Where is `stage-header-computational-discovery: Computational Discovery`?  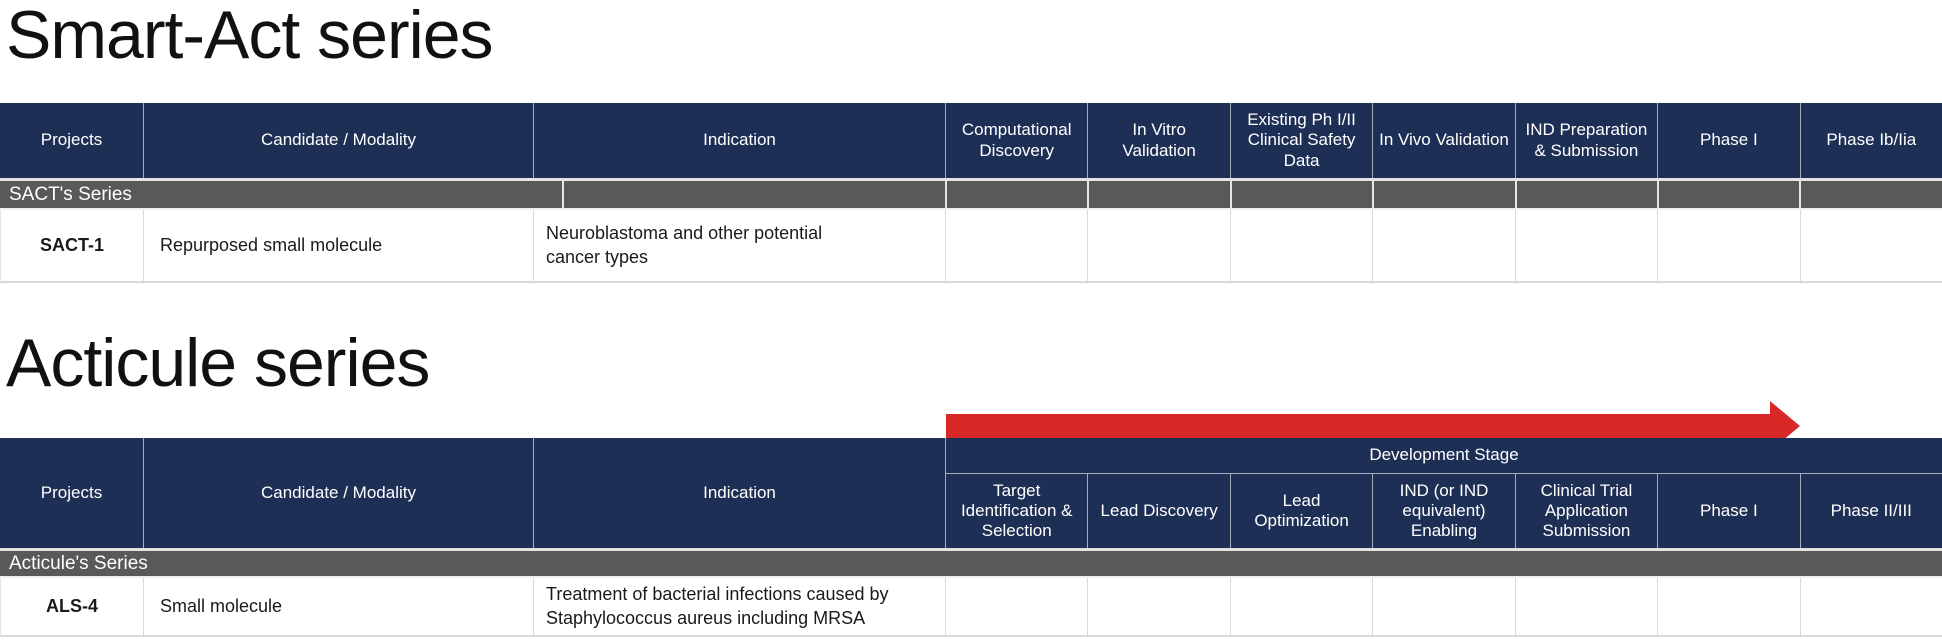 stage-header-computational-discovery: Computational Discovery is located at coordinates (1016, 140).